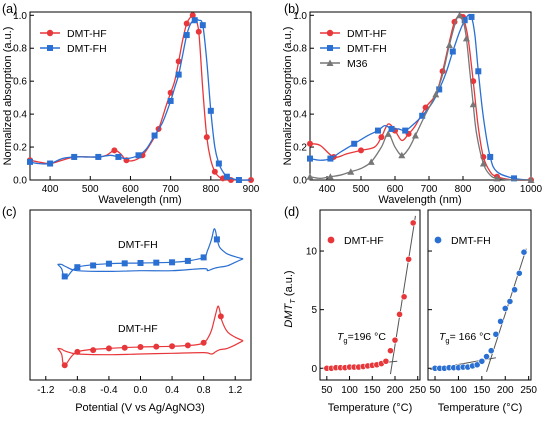 The width and height of the screenshot is (544, 421). What do you see at coordinates (172, 390) in the screenshot?
I see `x-tick-label-c-4: 0.4` at bounding box center [172, 390].